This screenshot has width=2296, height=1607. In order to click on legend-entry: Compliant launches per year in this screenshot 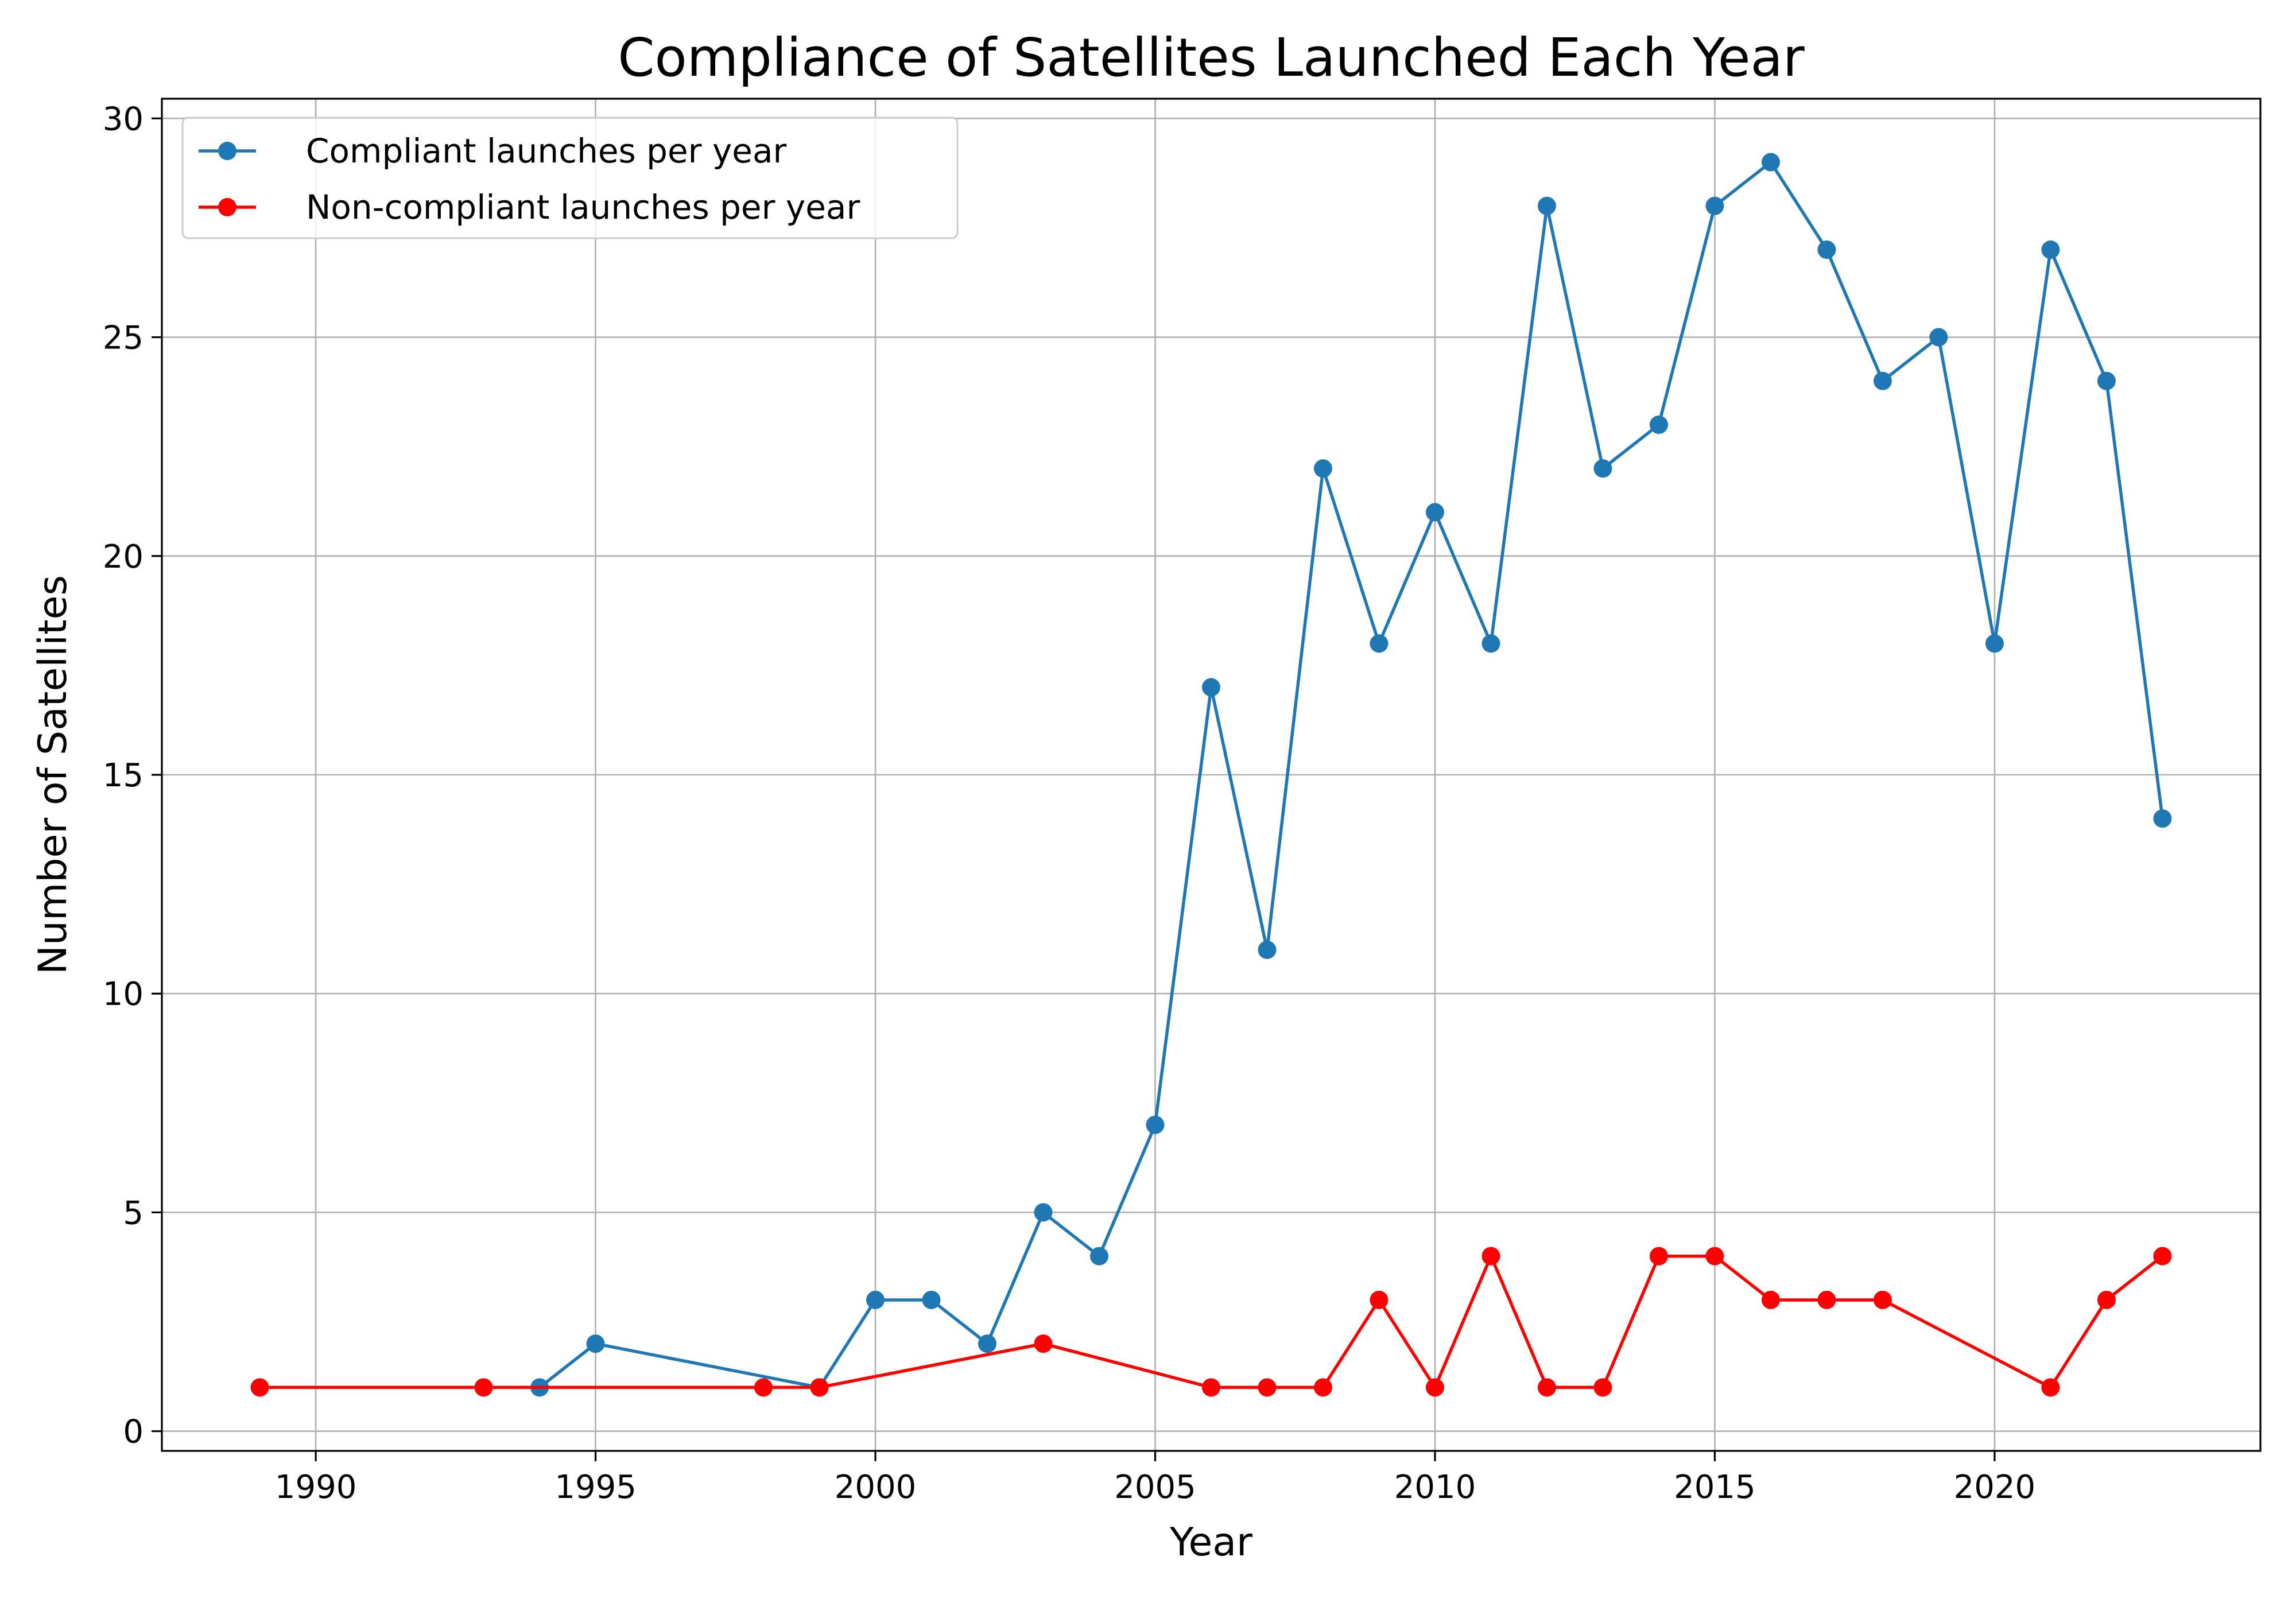, I will do `click(493, 150)`.